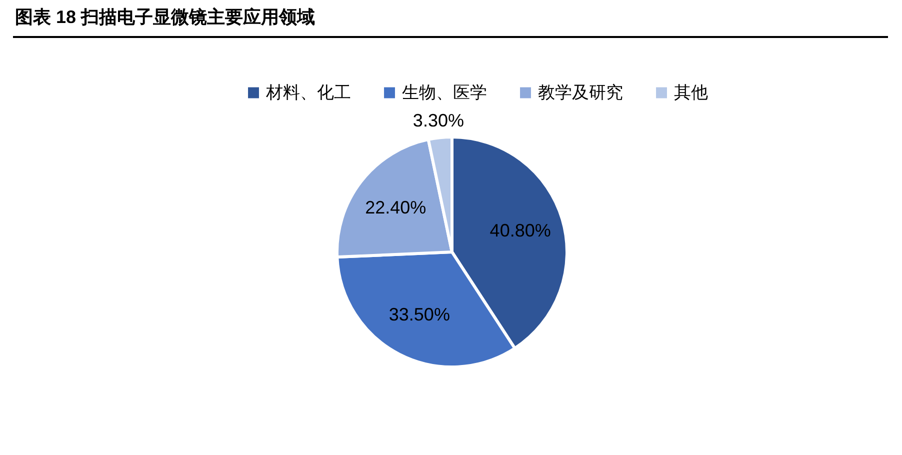  What do you see at coordinates (520, 230) in the screenshot?
I see `data-label: 40.80%` at bounding box center [520, 230].